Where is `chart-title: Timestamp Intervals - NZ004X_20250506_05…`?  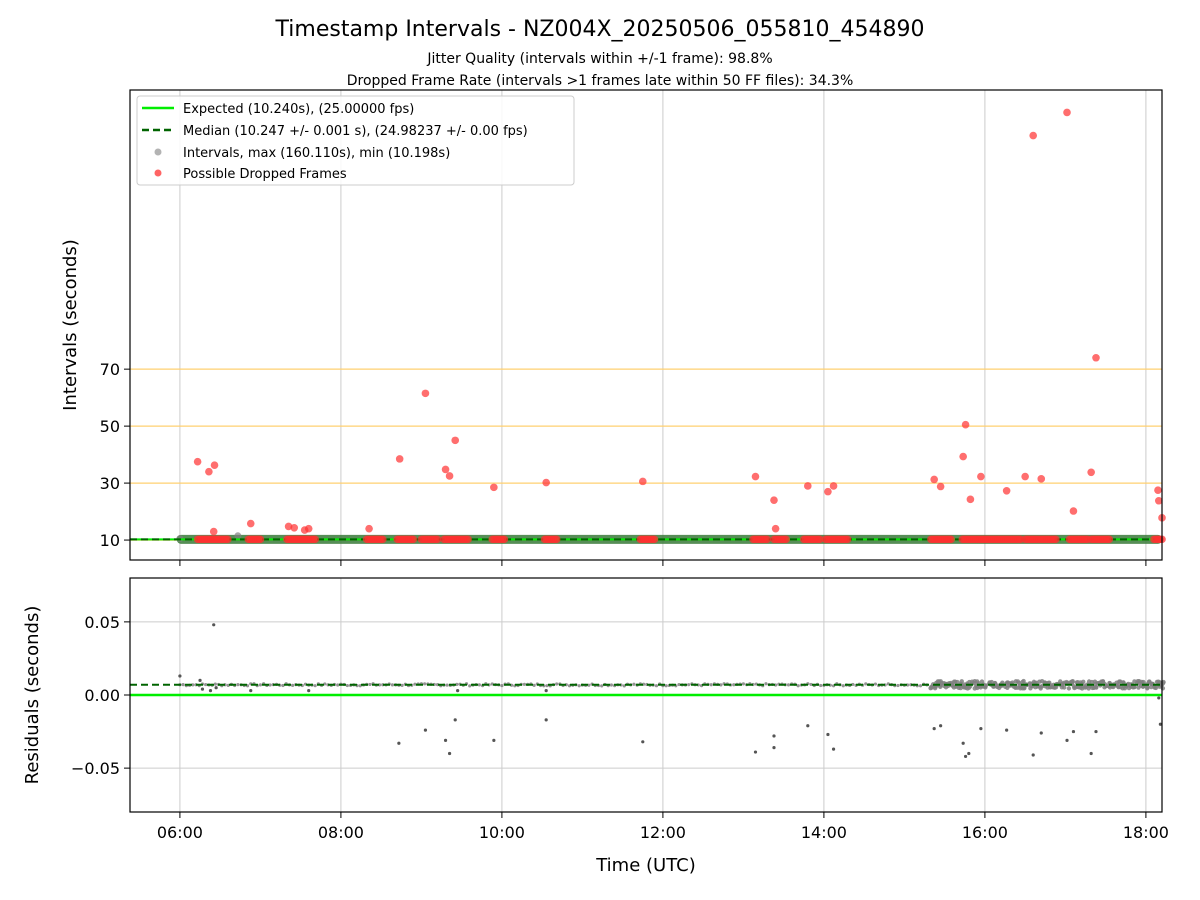 chart-title: Timestamp Intervals - NZ004X_20250506_05… is located at coordinates (600, 29).